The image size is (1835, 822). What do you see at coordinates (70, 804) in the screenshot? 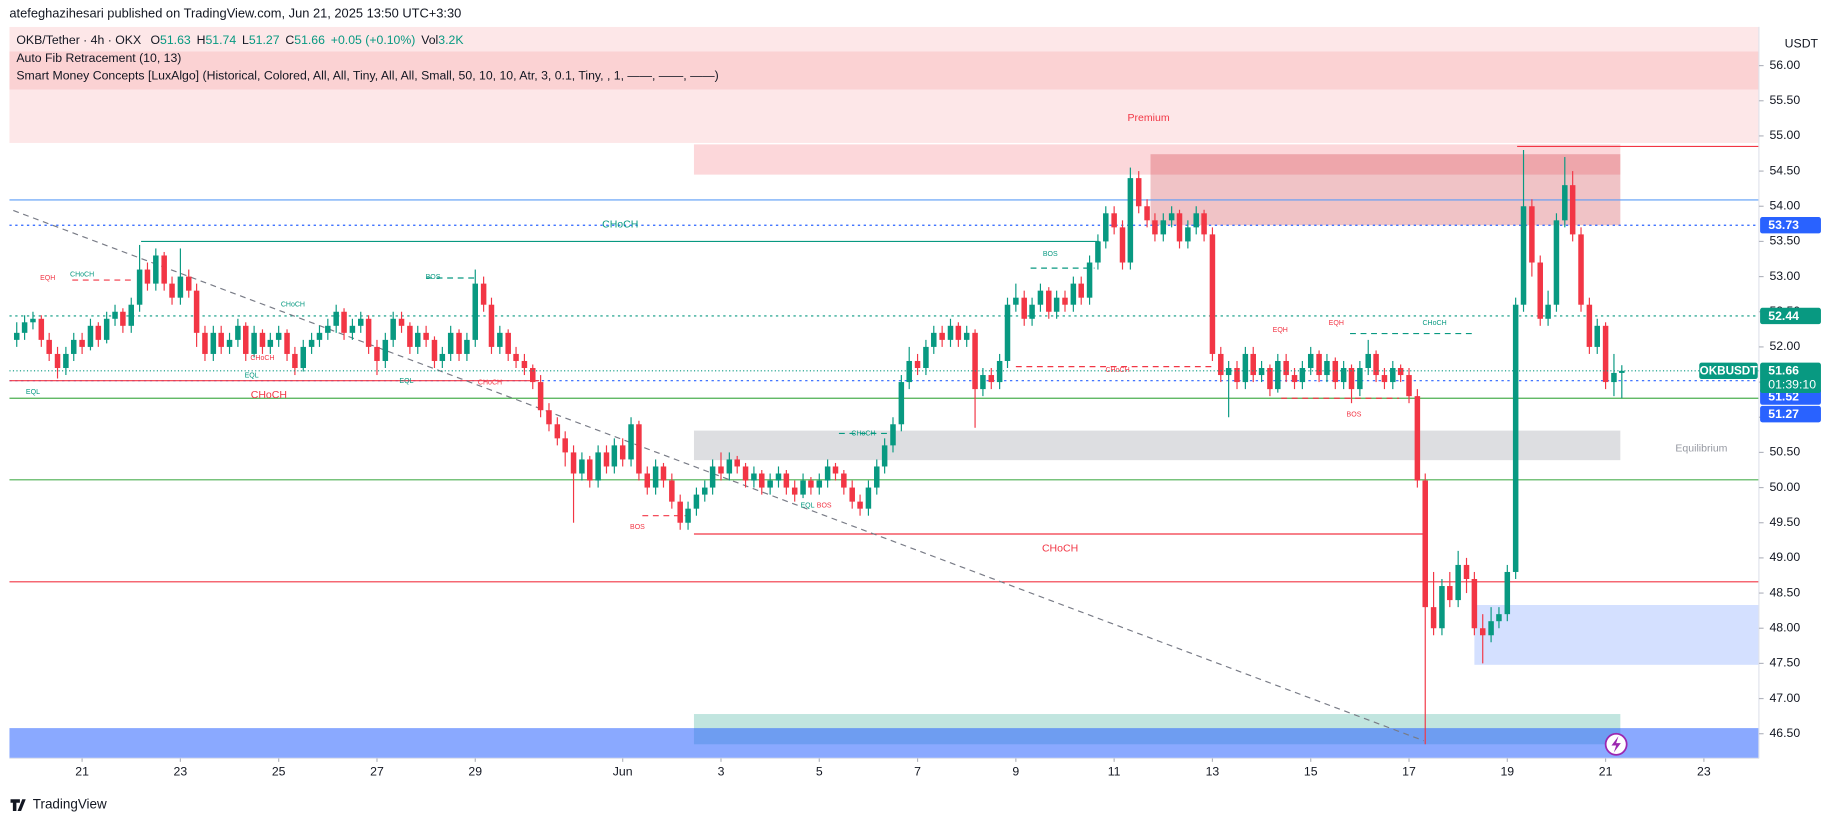
I see `brand-name: TradingView` at bounding box center [70, 804].